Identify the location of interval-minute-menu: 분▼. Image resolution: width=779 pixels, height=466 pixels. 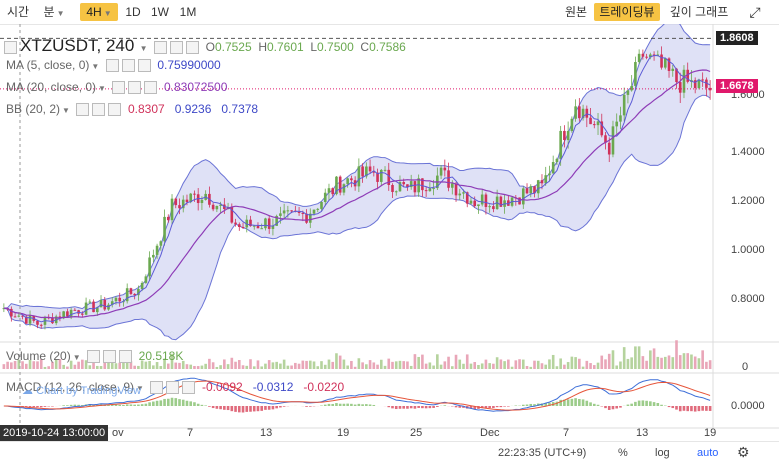
(54, 12).